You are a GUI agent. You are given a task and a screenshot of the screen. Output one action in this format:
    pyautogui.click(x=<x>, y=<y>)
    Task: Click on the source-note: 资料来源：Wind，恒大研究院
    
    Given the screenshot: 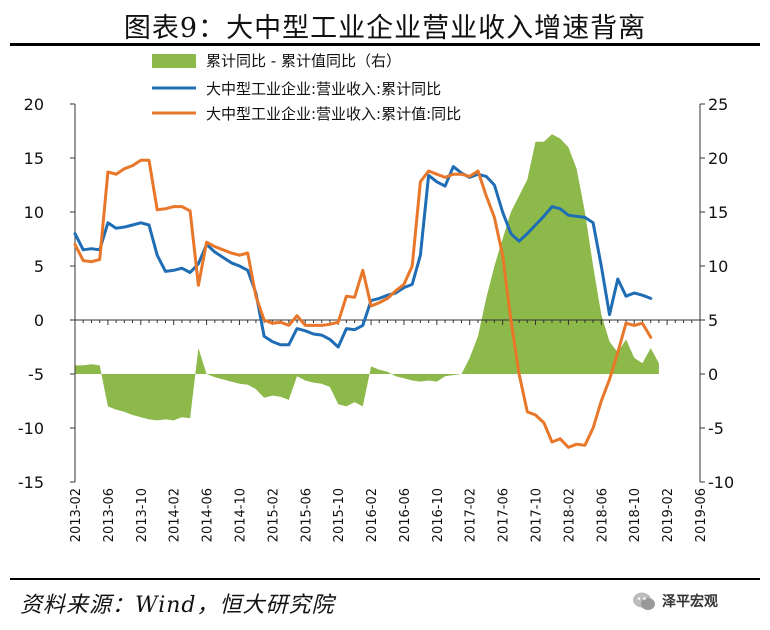 What is the action you would take?
    pyautogui.click(x=177, y=605)
    